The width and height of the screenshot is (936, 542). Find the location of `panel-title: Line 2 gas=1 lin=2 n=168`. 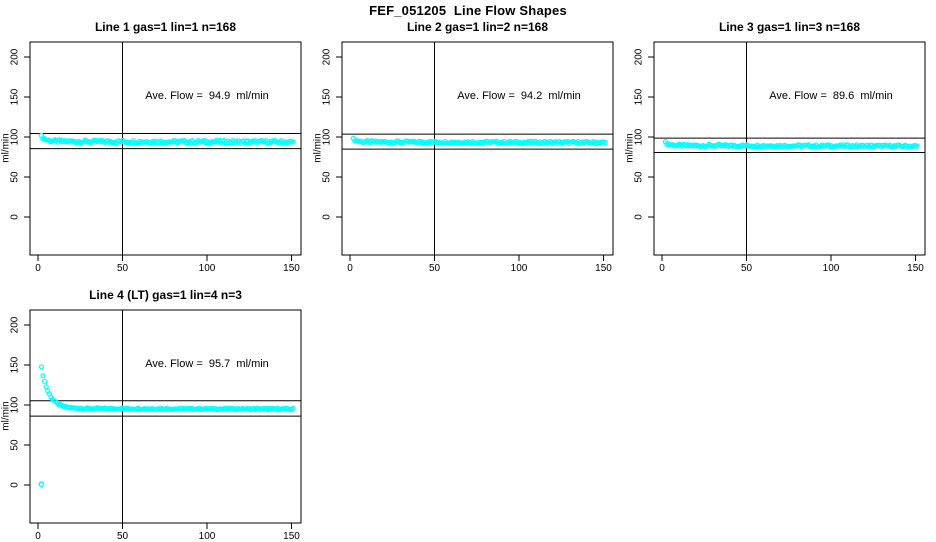

panel-title: Line 2 gas=1 lin=2 n=168 is located at coordinates (477, 27).